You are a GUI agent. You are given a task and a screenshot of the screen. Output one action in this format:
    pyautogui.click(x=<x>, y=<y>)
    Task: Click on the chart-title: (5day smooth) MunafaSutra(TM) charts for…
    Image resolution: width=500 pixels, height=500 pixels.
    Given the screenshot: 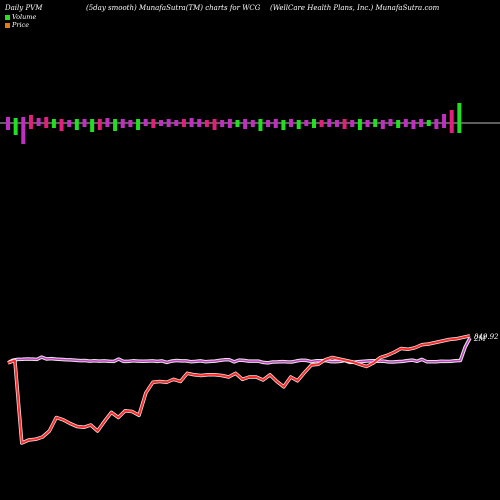 What is the action you would take?
    pyautogui.click(x=173, y=8)
    